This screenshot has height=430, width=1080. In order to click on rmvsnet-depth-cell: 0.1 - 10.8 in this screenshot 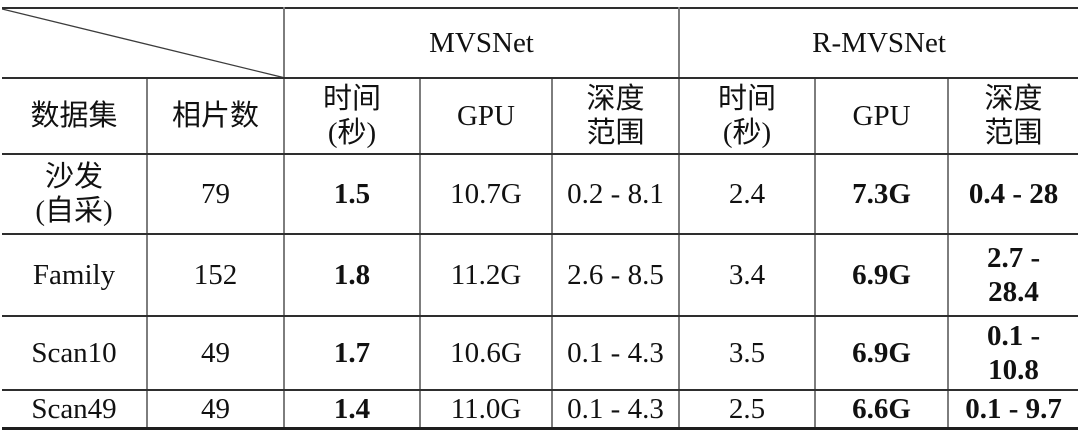, I will do `click(1013, 353)`.